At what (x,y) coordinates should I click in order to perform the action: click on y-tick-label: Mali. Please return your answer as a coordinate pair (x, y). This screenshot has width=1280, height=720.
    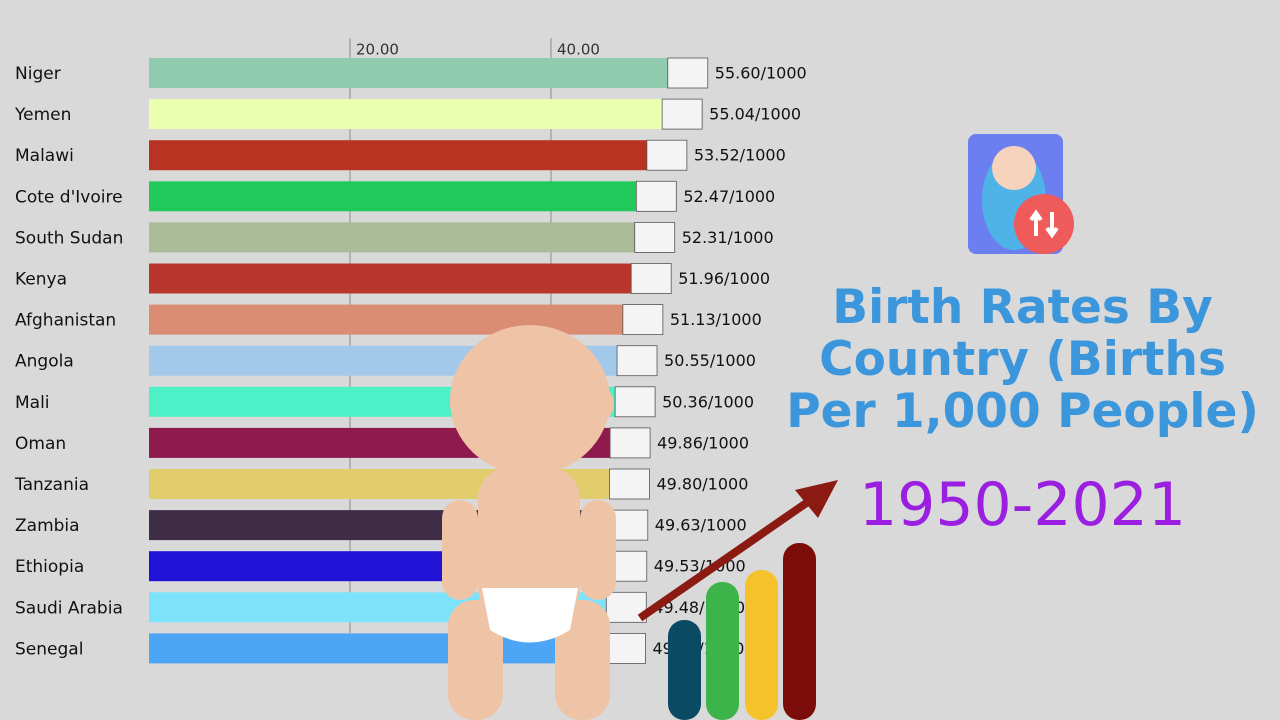
    Looking at the image, I should click on (32, 403).